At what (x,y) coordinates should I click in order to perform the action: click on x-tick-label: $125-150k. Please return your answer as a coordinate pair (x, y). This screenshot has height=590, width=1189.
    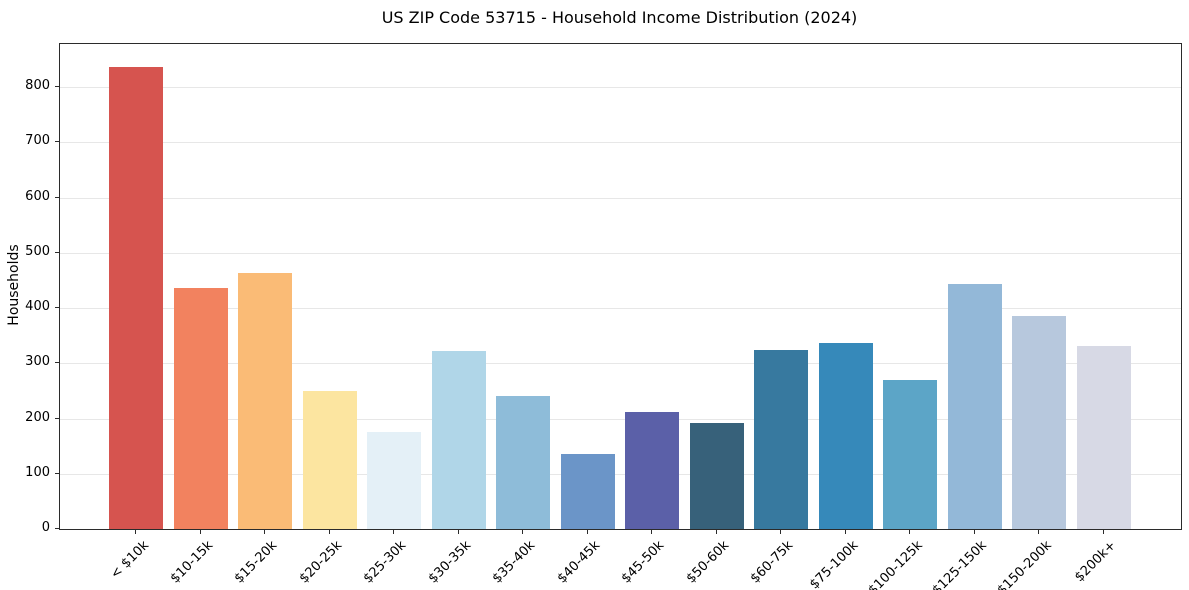
    Looking at the image, I should click on (960, 564).